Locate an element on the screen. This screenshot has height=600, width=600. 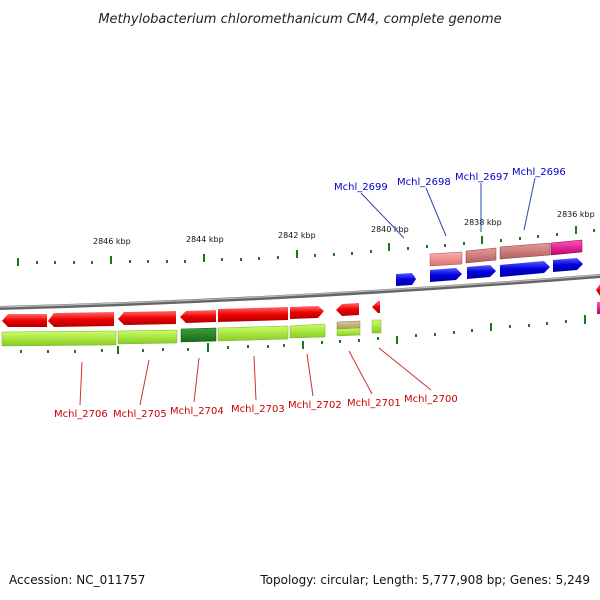
cds-track-reverse is located at coordinates (300, 324).